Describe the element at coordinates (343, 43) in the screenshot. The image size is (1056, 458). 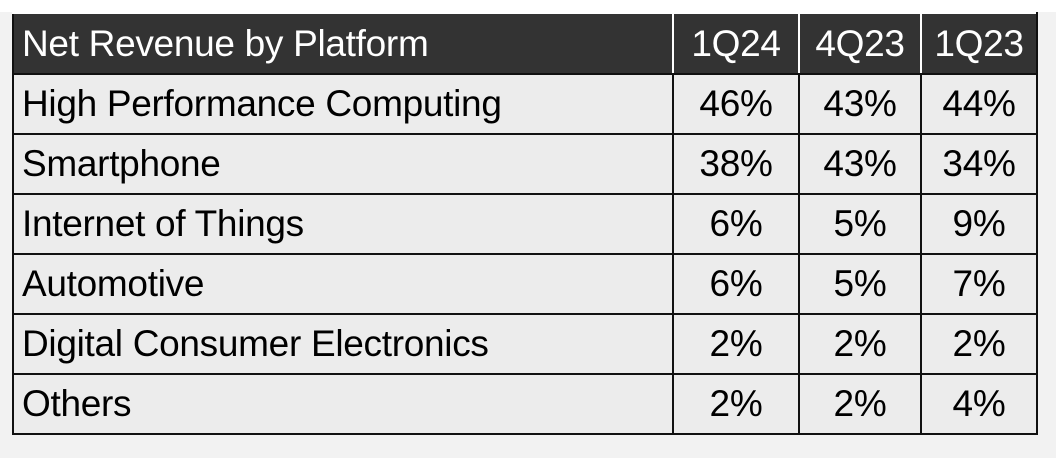
I see `header-title: Net Revenue by Platform` at that location.